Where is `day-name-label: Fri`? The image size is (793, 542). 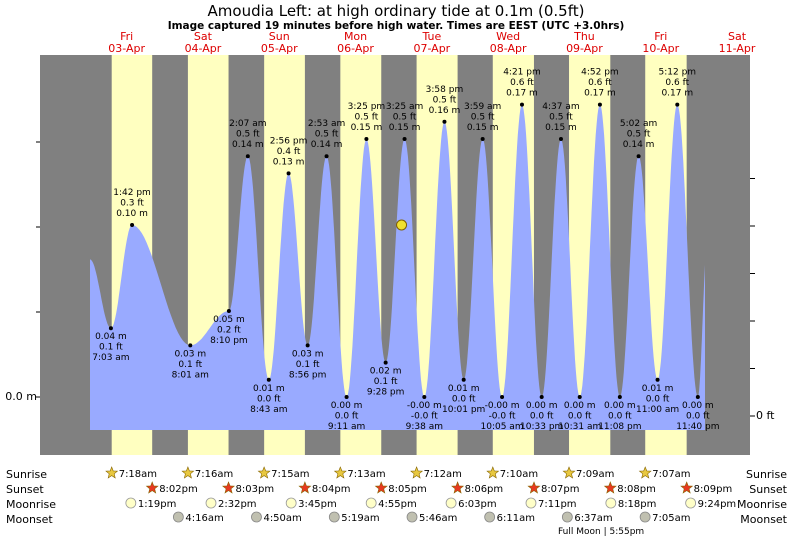 day-name-label: Fri is located at coordinates (660, 36).